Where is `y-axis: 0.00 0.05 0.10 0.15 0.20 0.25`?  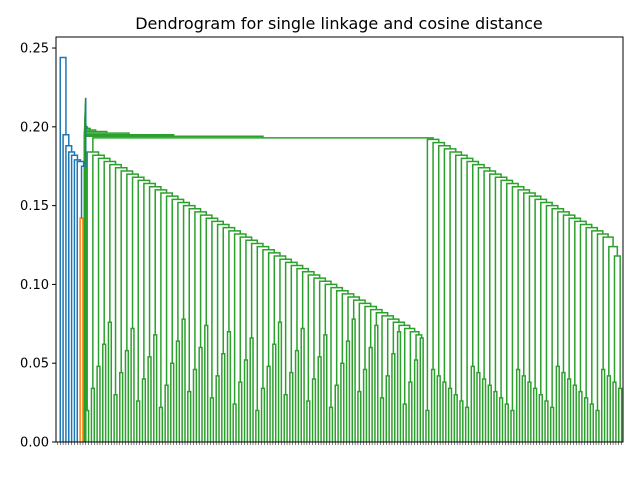 y-axis: 0.00 0.05 0.10 0.15 0.20 0.25 is located at coordinates (38, 246).